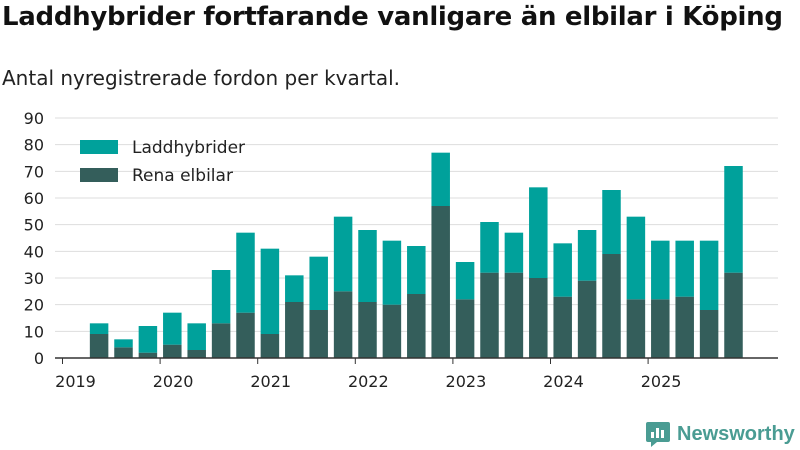 The height and width of the screenshot is (450, 800). I want to click on y-tick-label: 50, so click(34, 225).